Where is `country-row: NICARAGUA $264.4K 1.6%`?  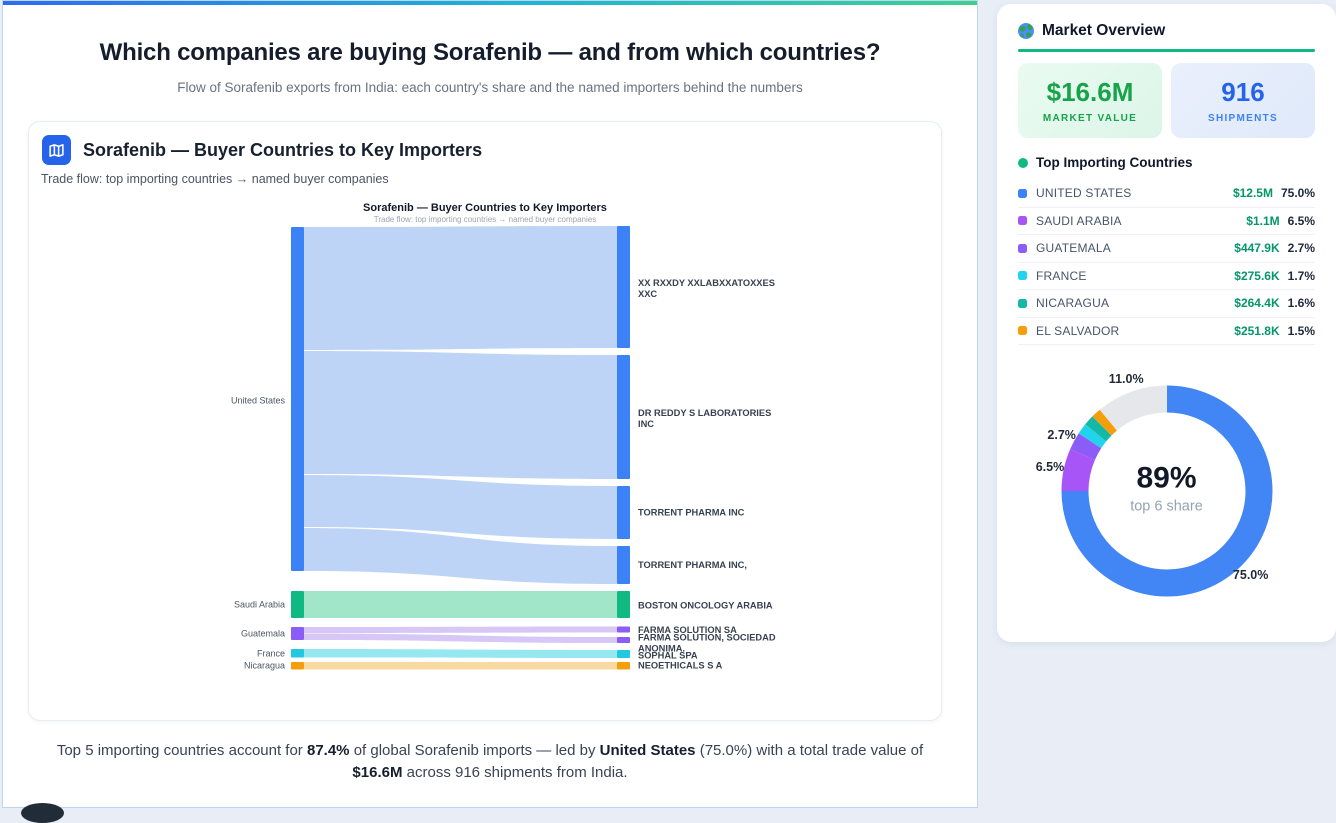
country-row: NICARAGUA $264.4K 1.6% is located at coordinates (1166, 304).